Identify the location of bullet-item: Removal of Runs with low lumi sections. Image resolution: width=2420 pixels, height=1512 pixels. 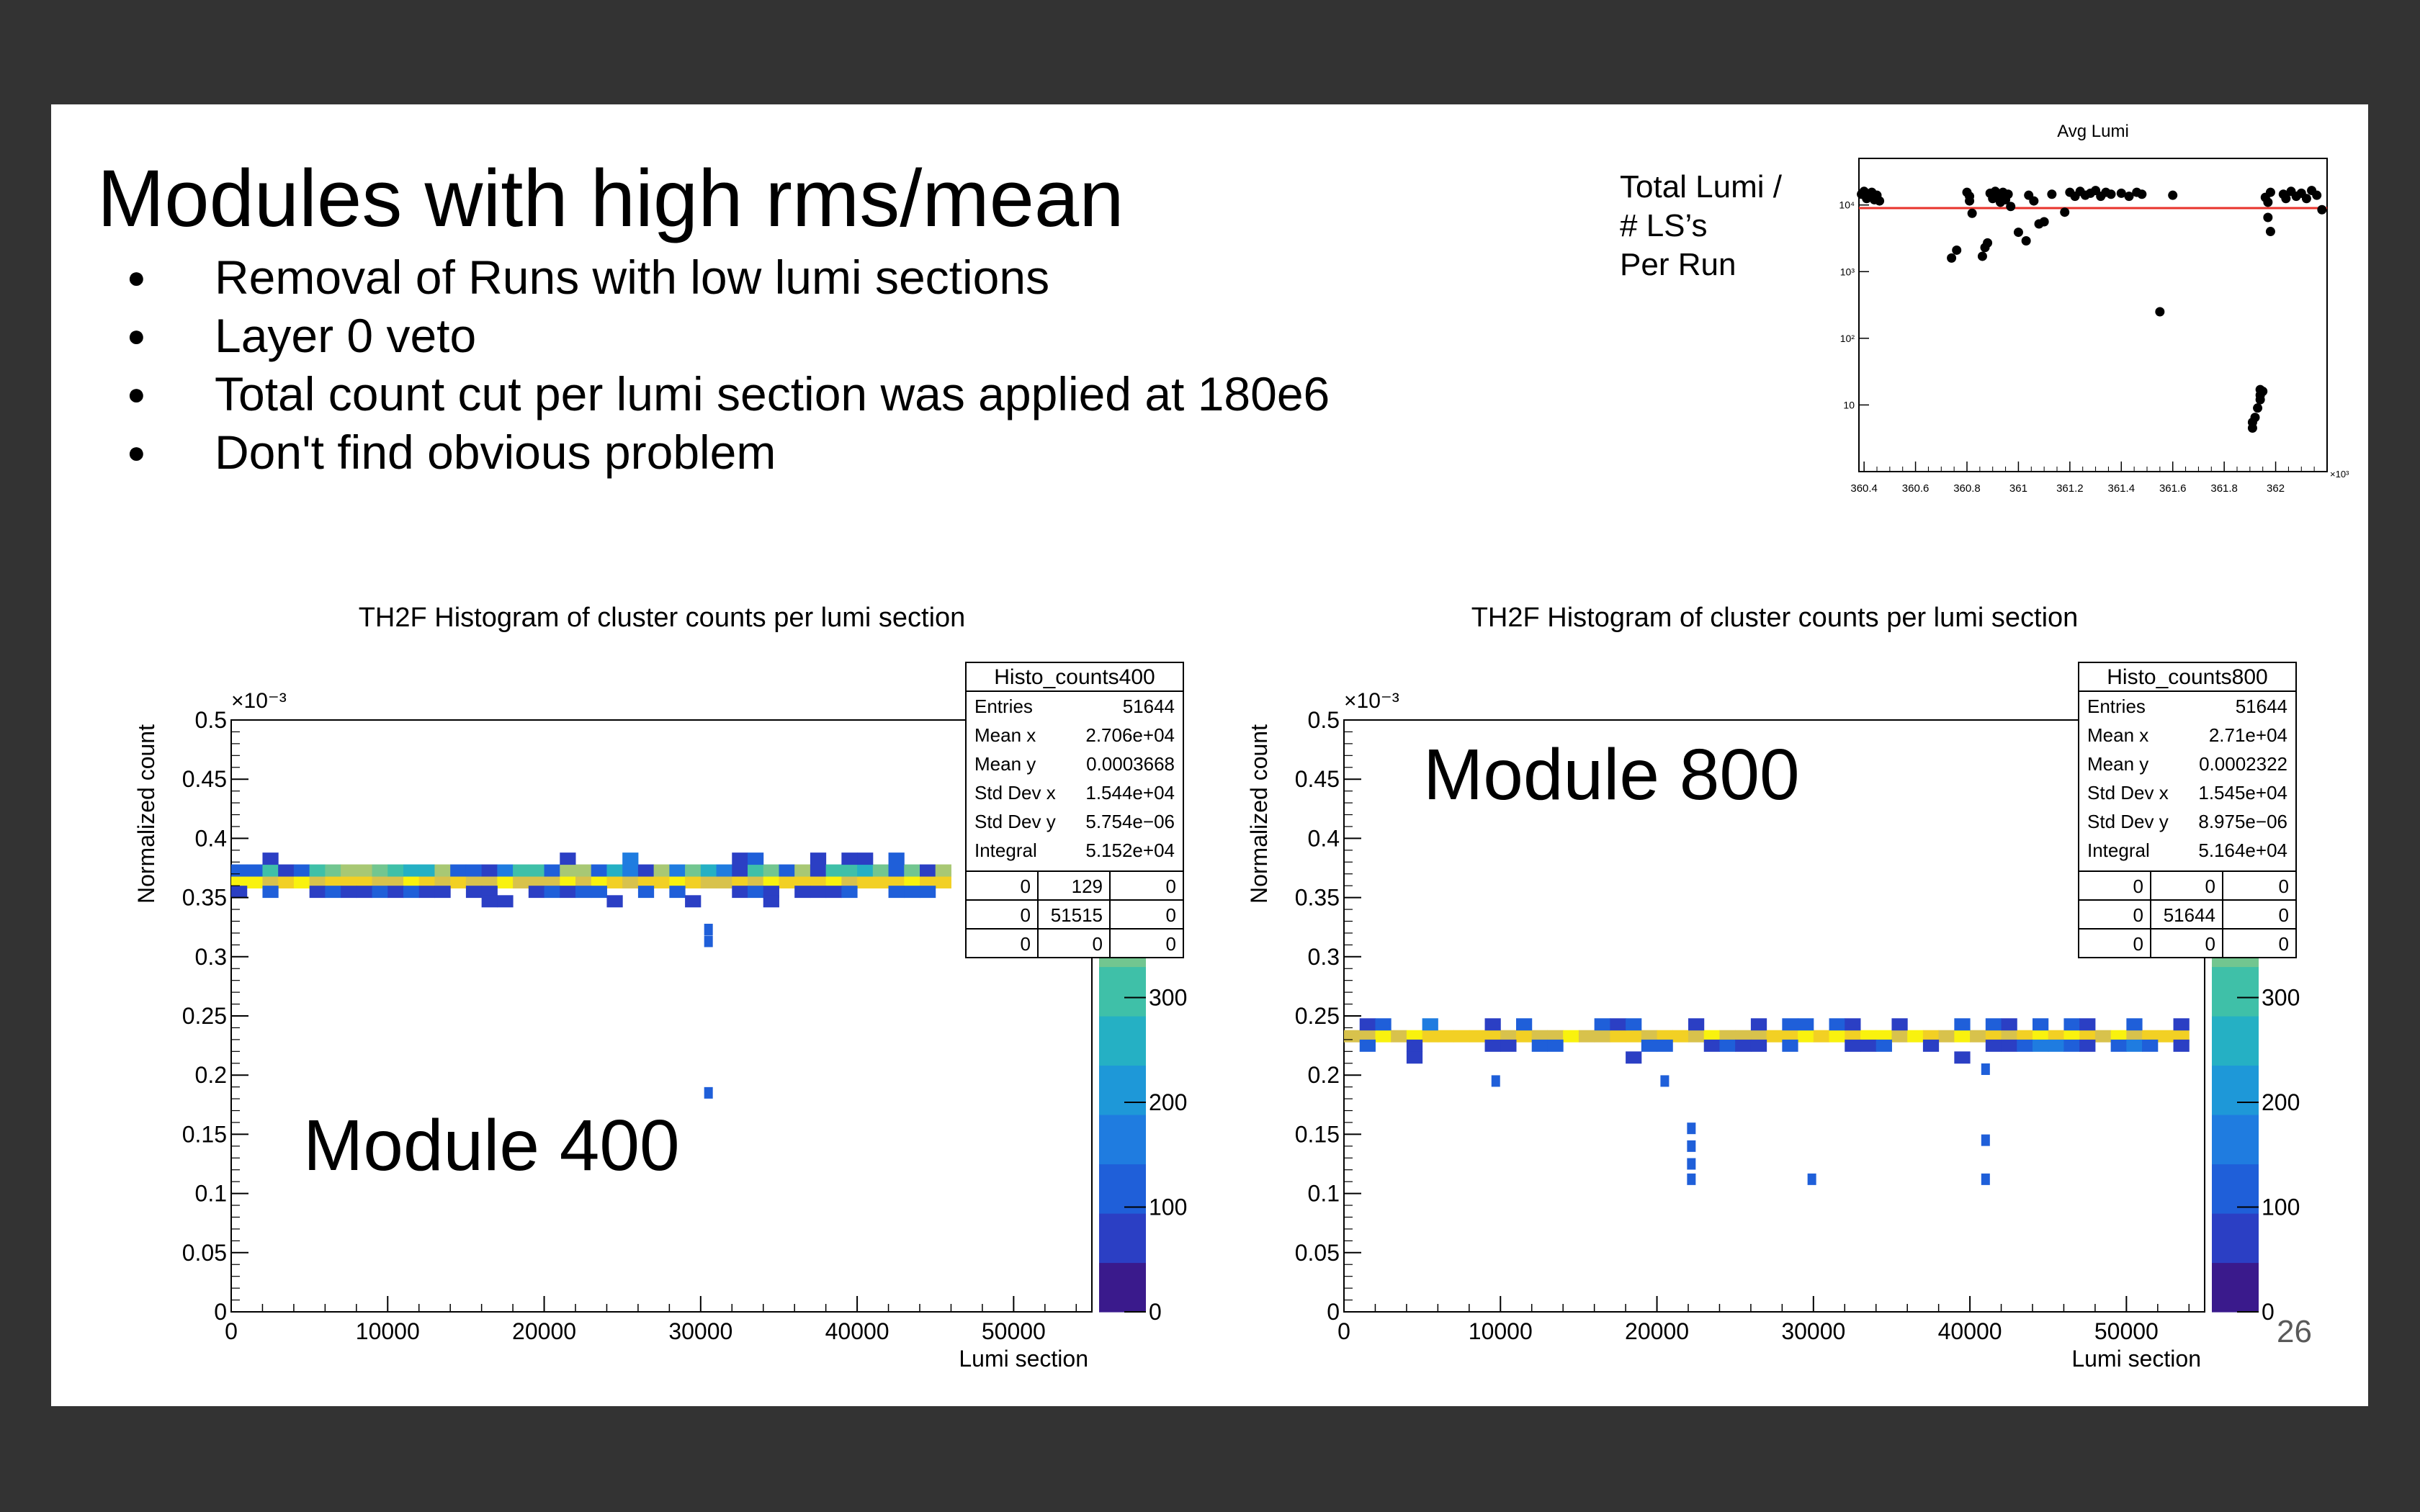
(728, 277).